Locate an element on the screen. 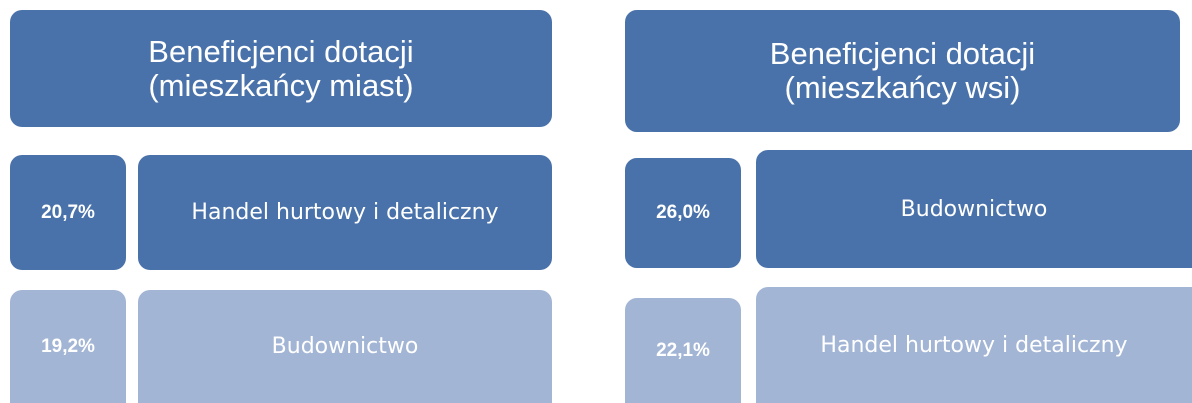  header-box: Beneficjenci dotacji (mieszkańcy miast) is located at coordinates (281, 68).